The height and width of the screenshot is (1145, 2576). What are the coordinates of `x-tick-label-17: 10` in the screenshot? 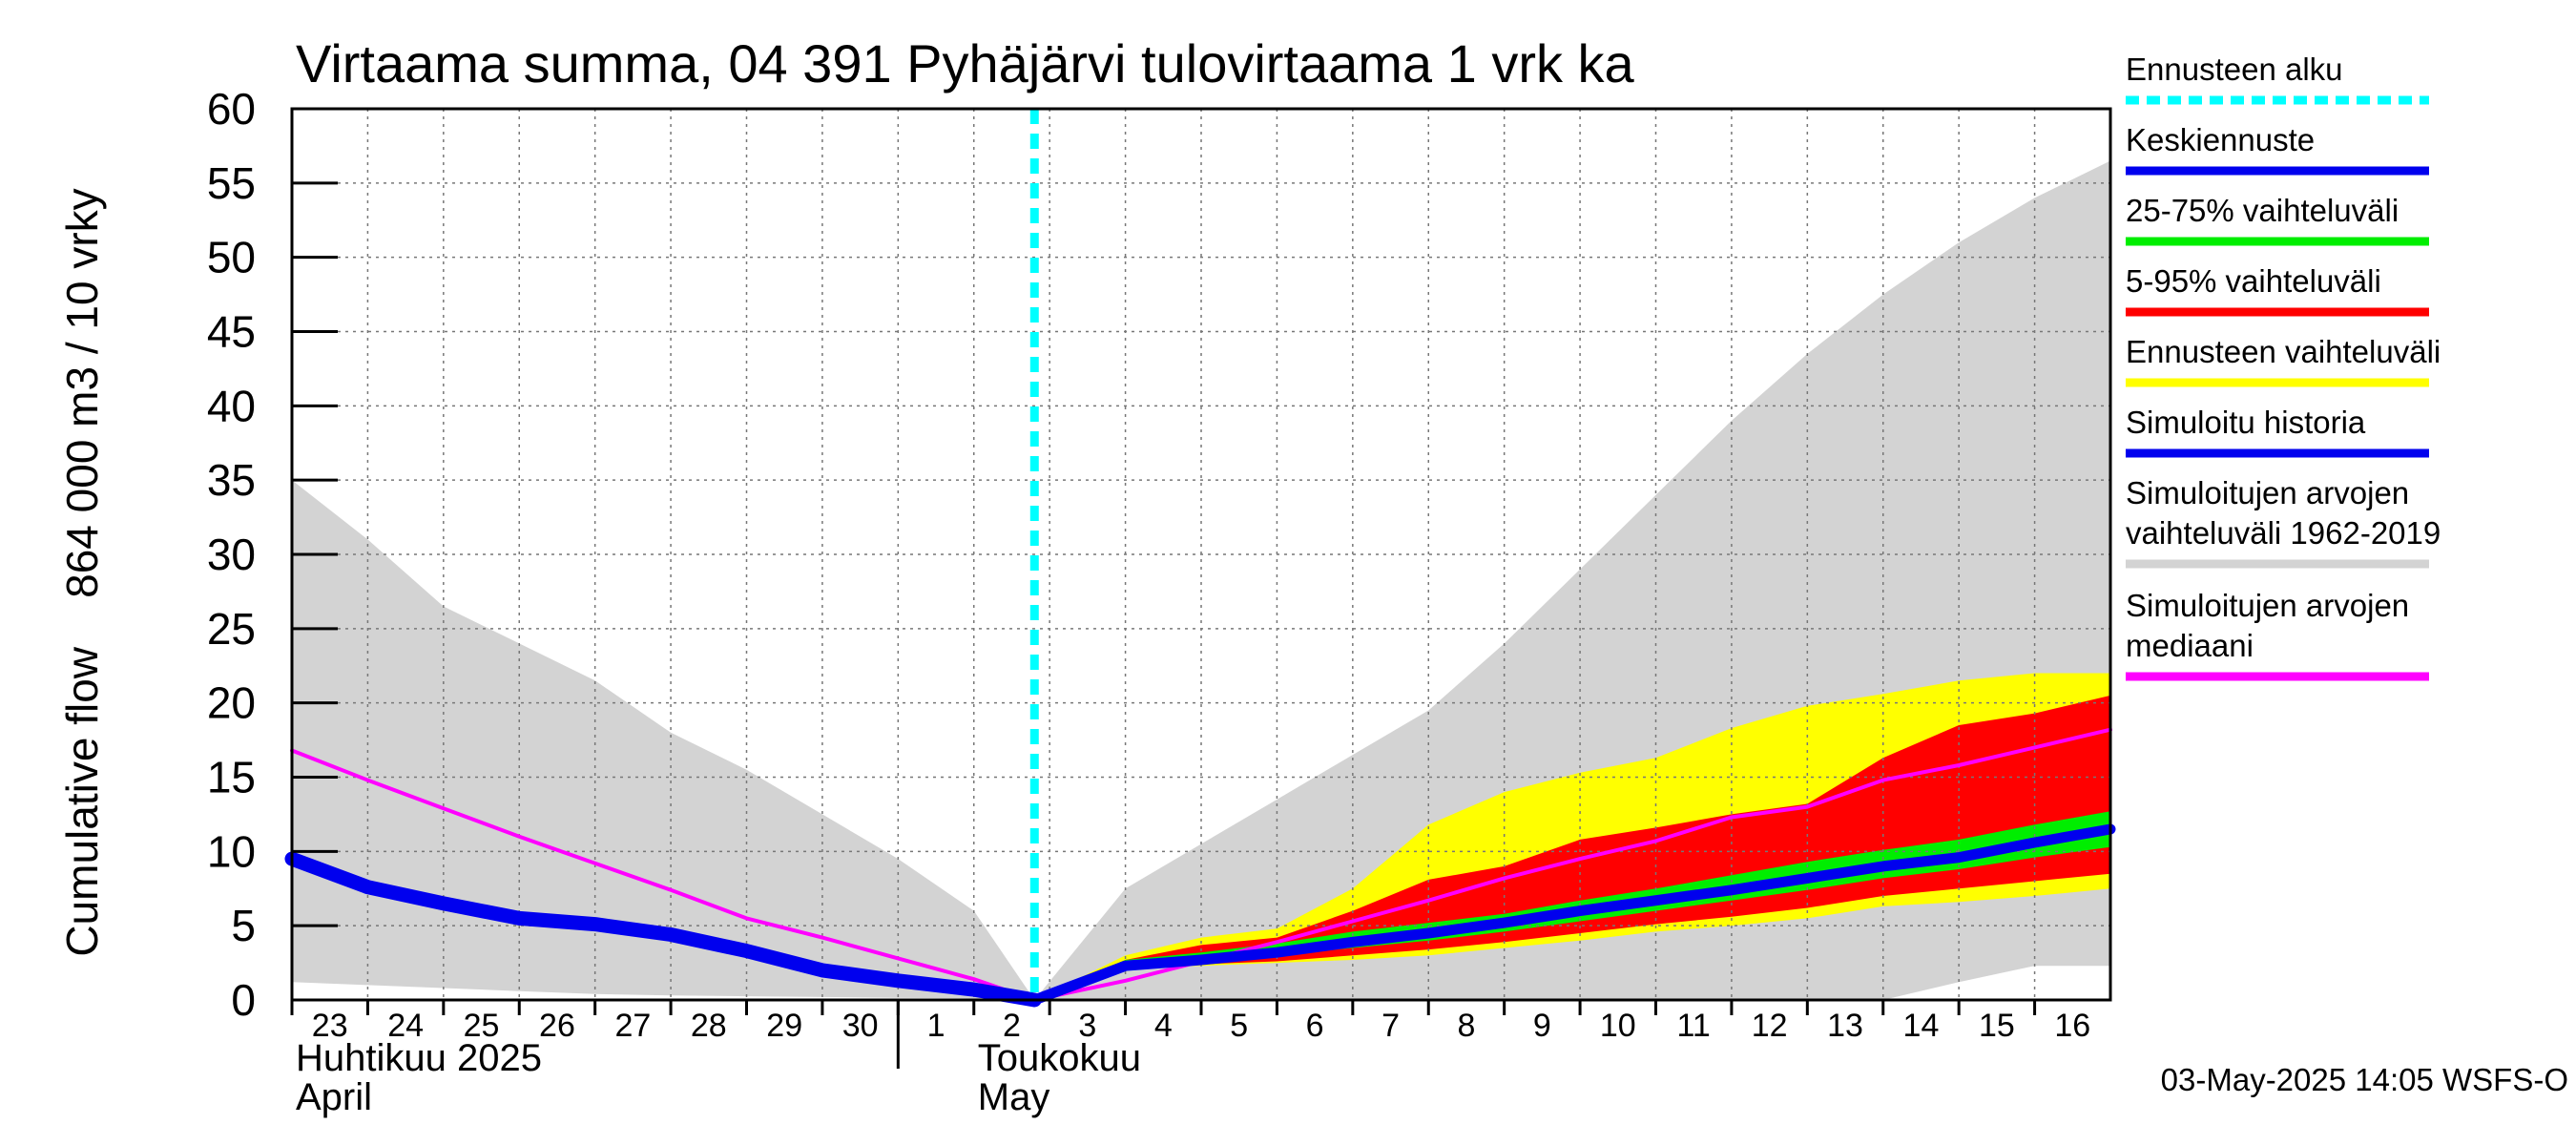 It's located at (1618, 1026).